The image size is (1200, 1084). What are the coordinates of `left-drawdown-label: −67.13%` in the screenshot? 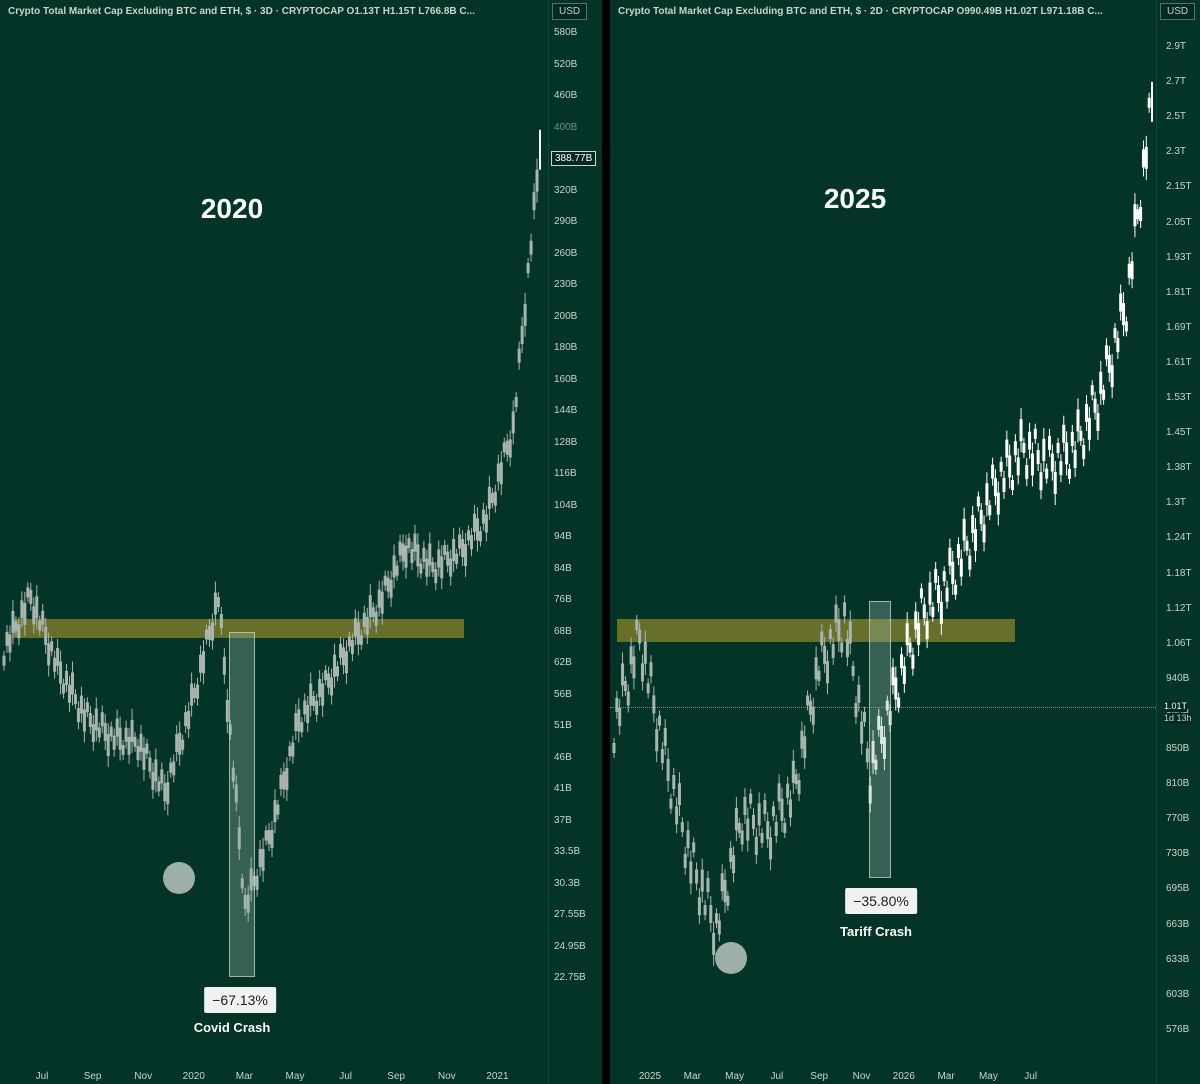 It's located at (240, 1000).